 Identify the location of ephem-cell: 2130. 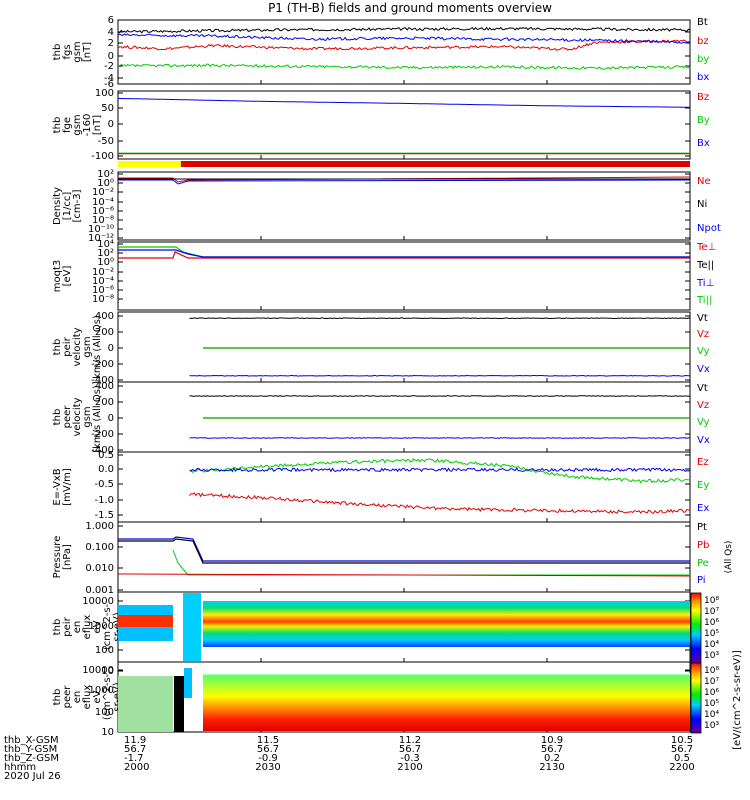
(551, 767).